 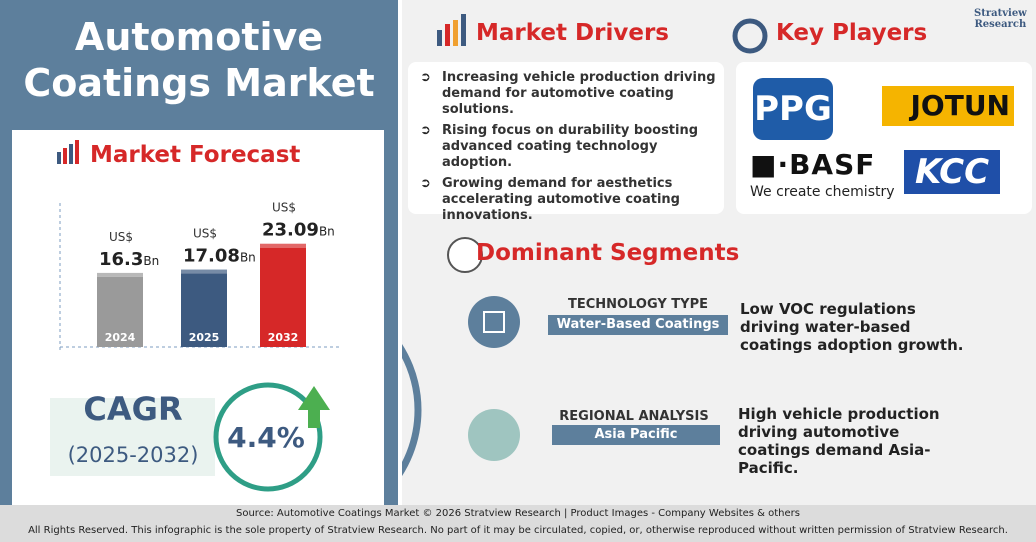 I want to click on drivers-icon, so click(x=451, y=30).